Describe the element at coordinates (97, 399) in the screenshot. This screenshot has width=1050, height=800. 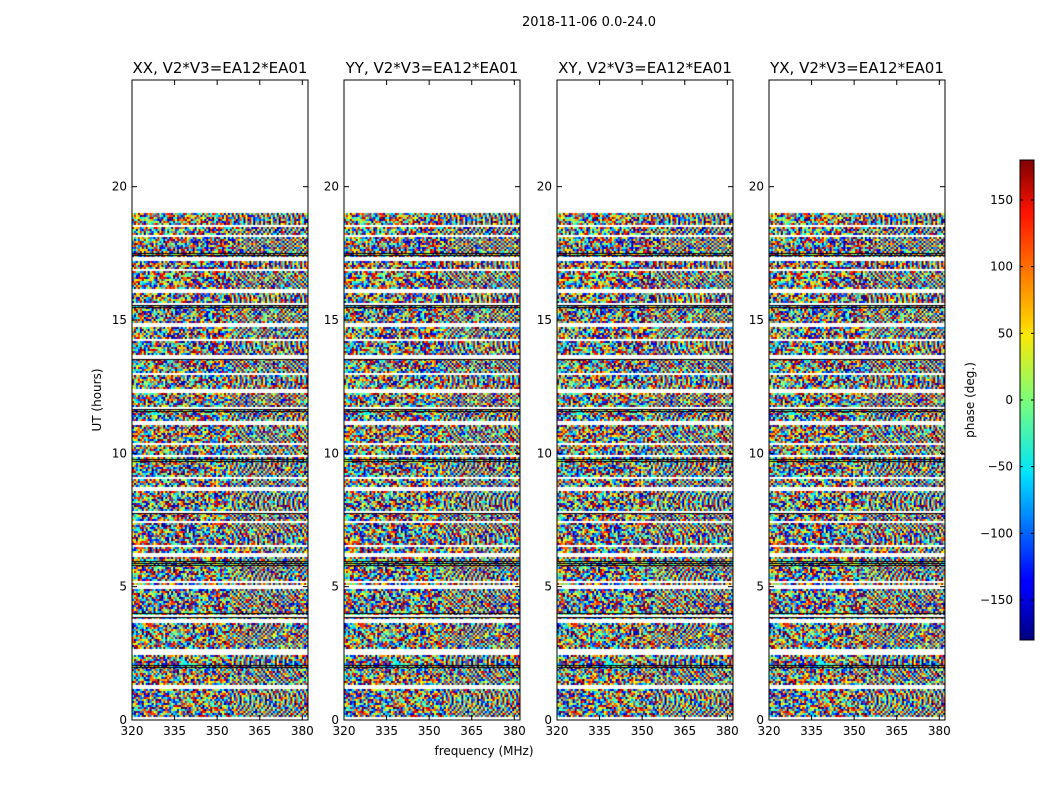
I see `y-axis-label: UT (hours)` at that location.